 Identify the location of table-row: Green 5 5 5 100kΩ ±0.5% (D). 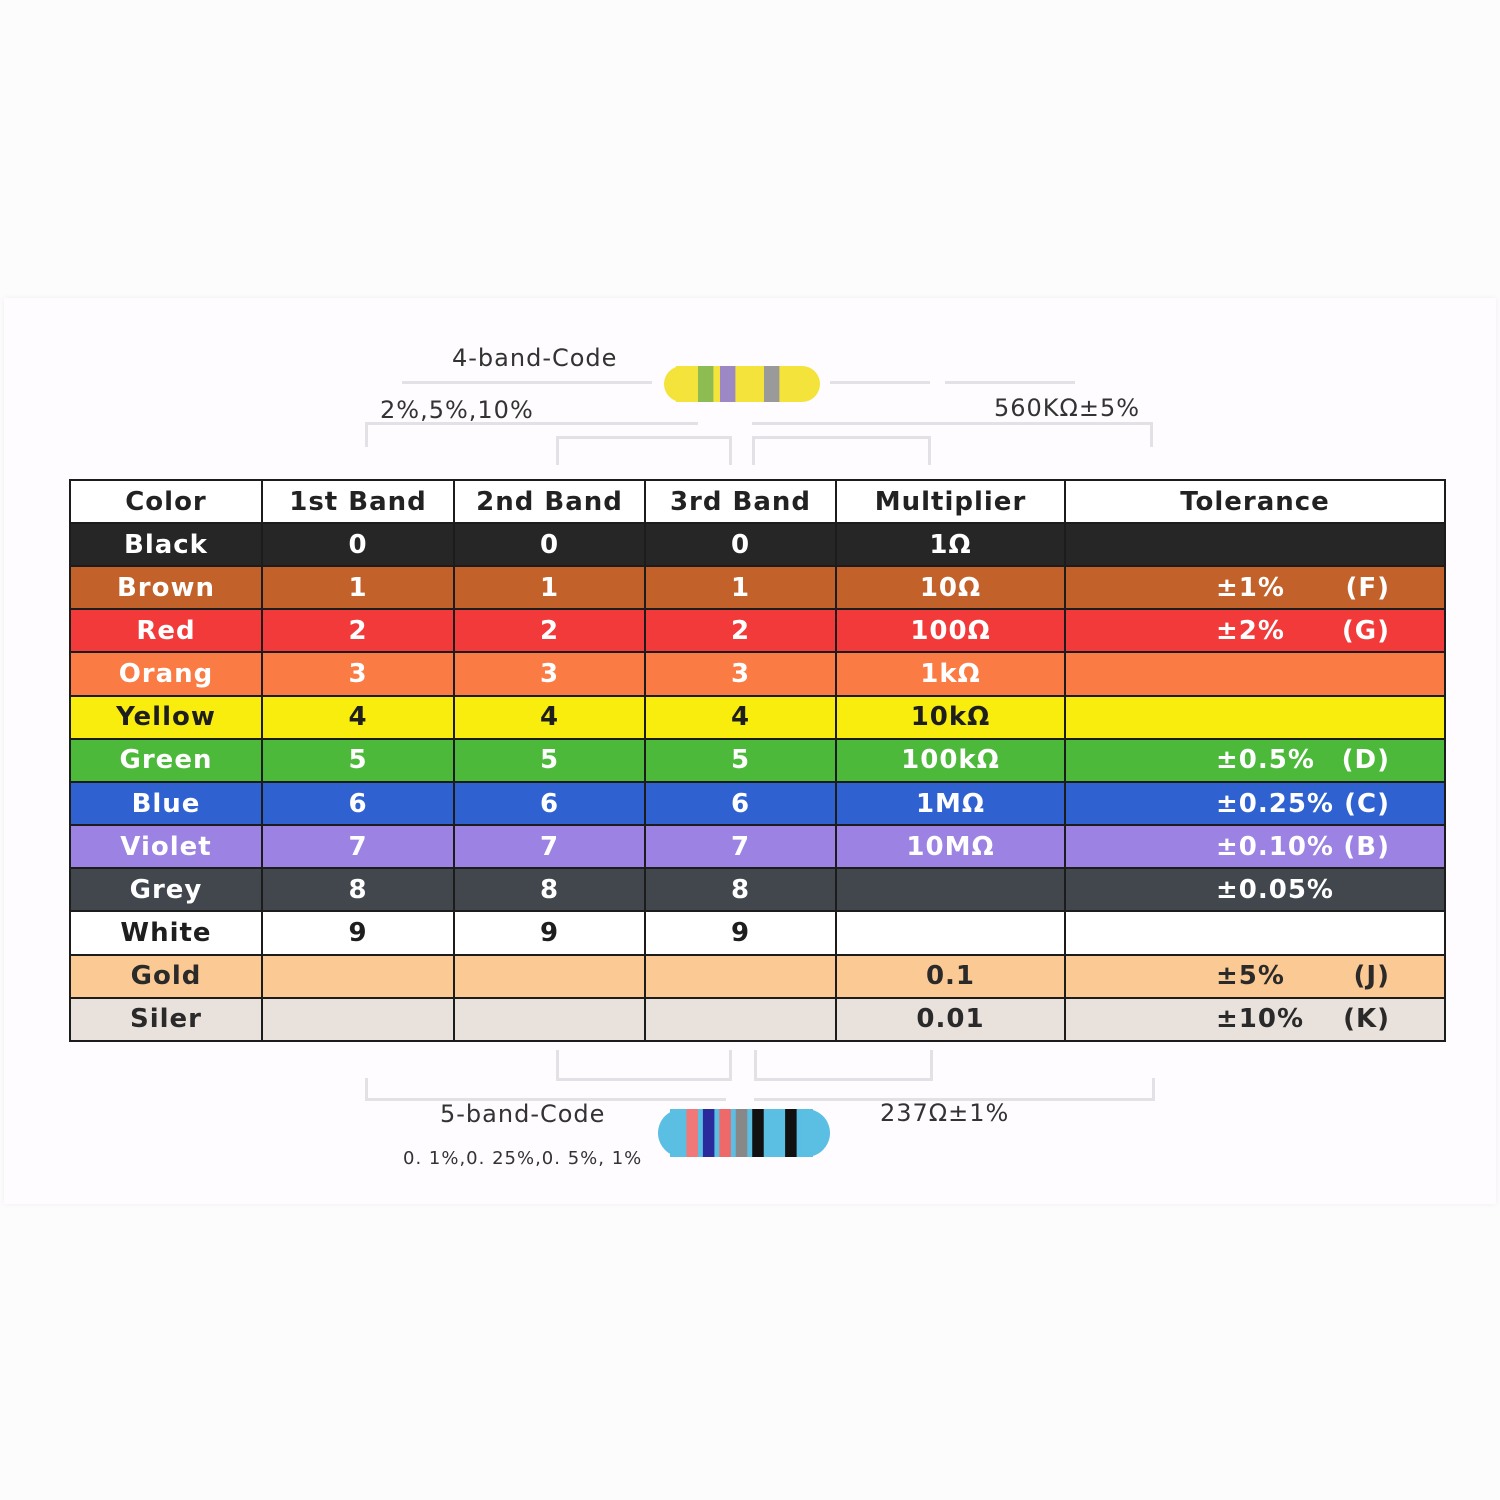
(757, 760).